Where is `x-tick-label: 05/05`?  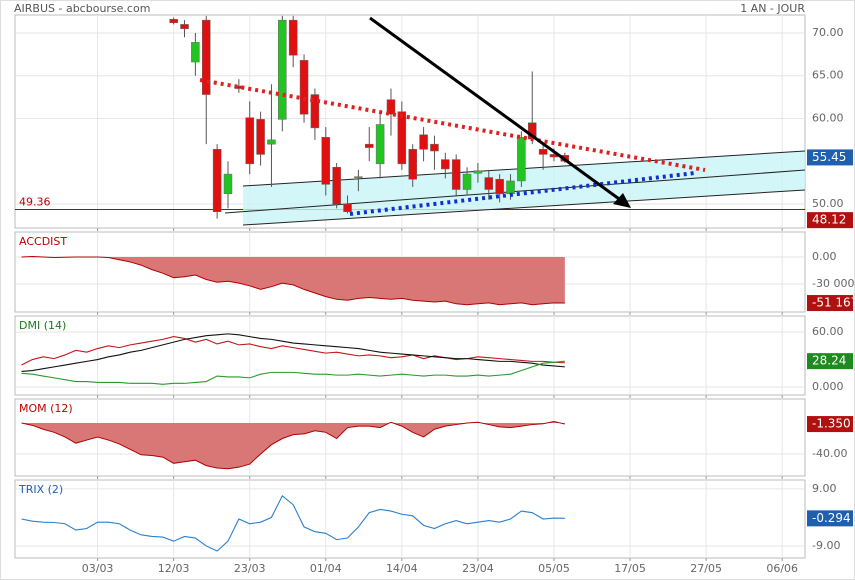
x-tick-label: 05/05 is located at coordinates (554, 568).